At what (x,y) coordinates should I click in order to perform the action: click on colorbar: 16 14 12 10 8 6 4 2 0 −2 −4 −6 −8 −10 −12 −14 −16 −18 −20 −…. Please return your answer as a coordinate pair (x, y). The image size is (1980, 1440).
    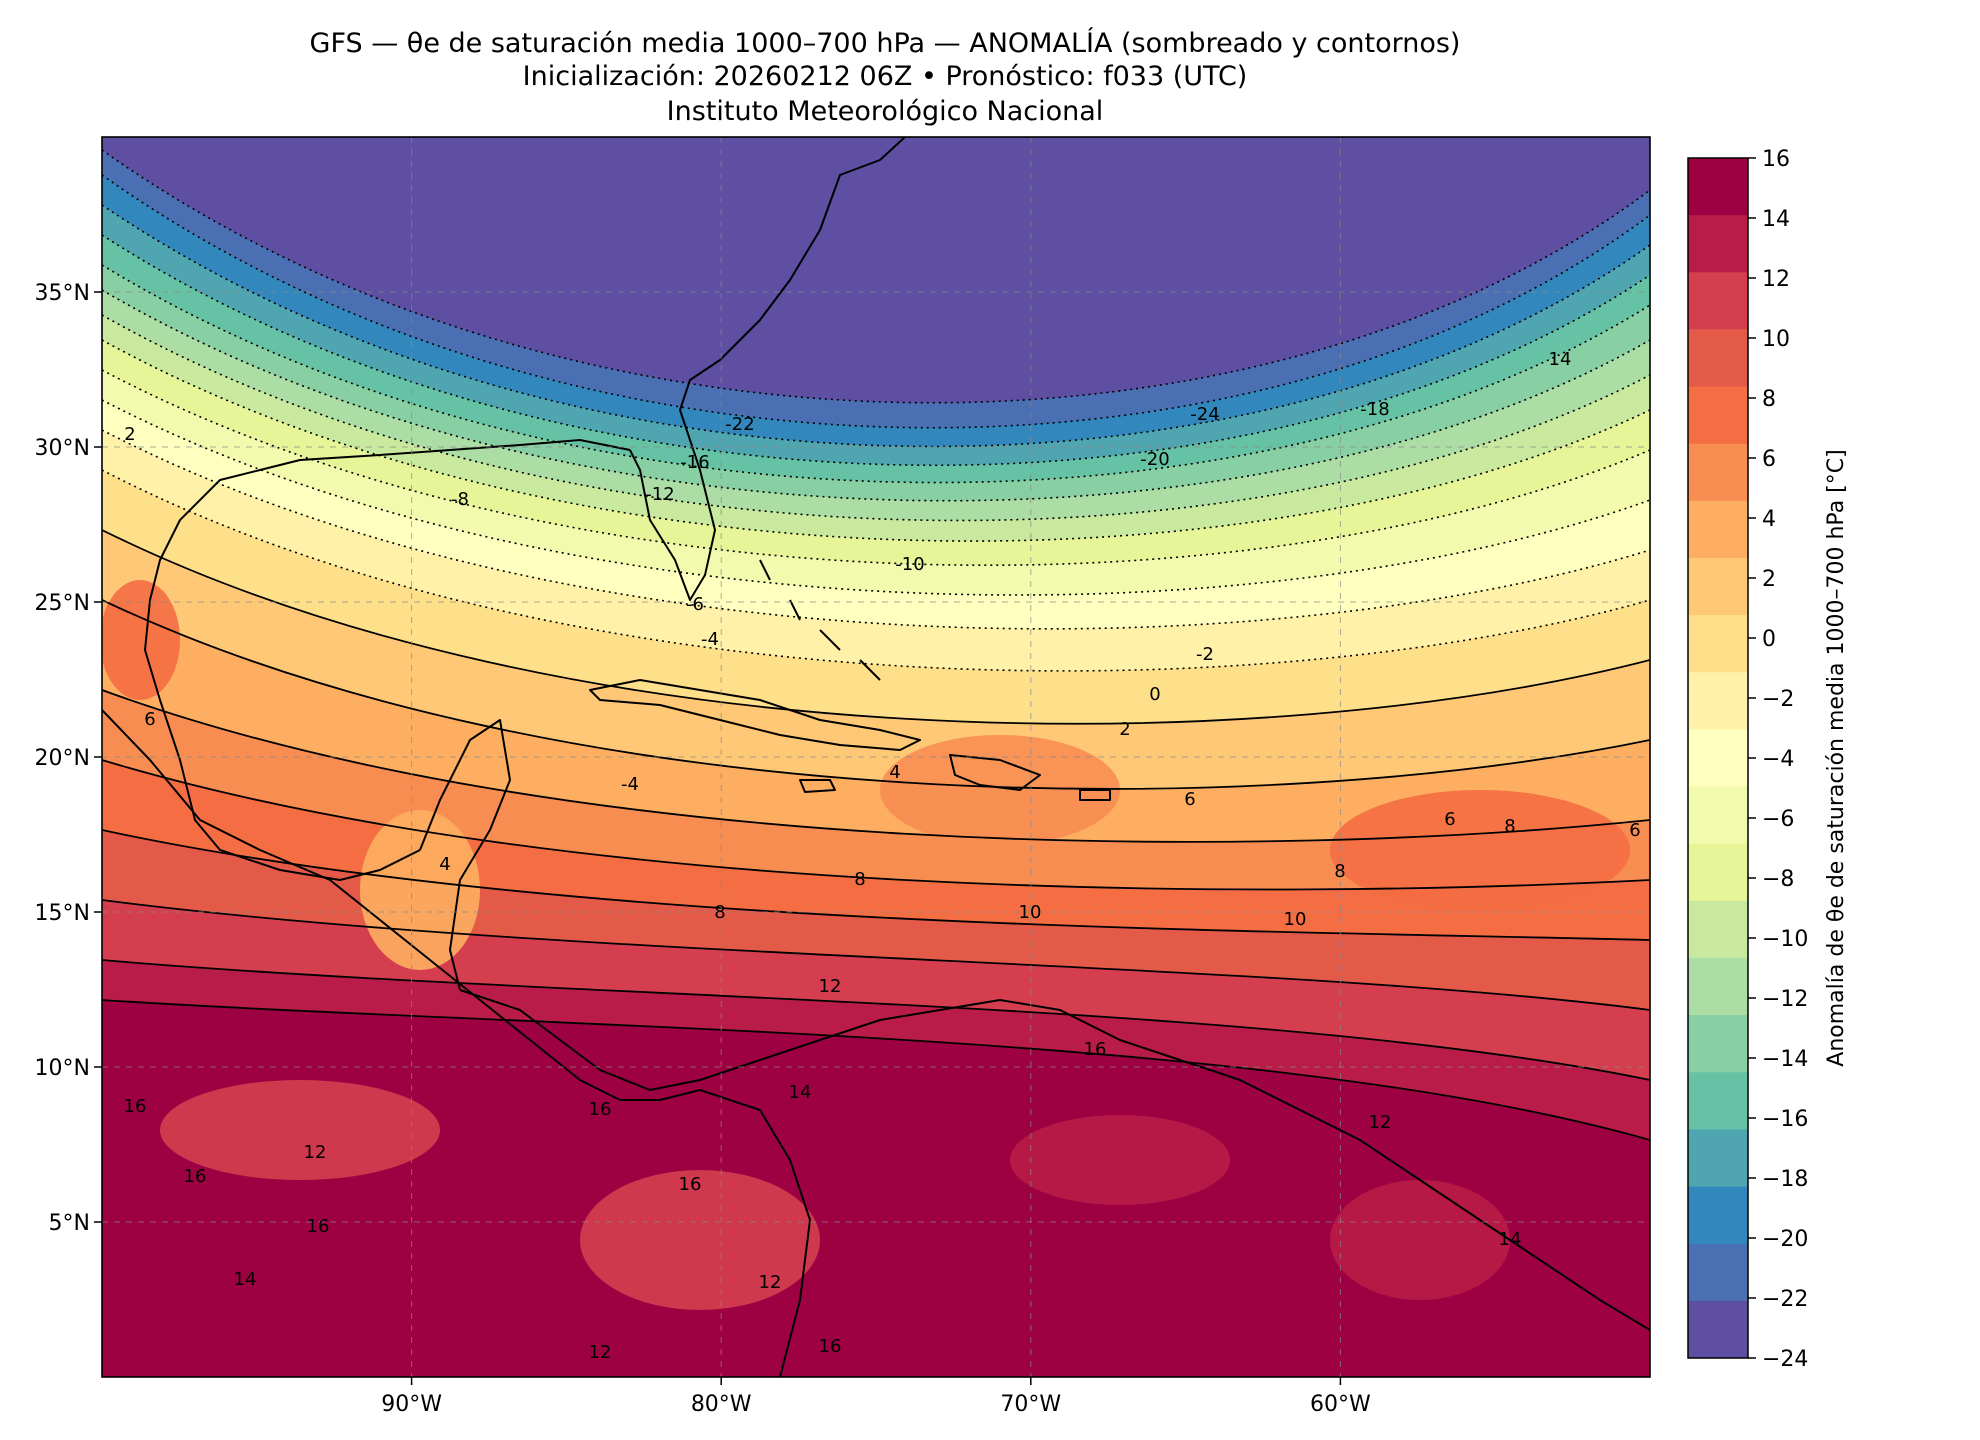
    Looking at the image, I should click on (1747, 759).